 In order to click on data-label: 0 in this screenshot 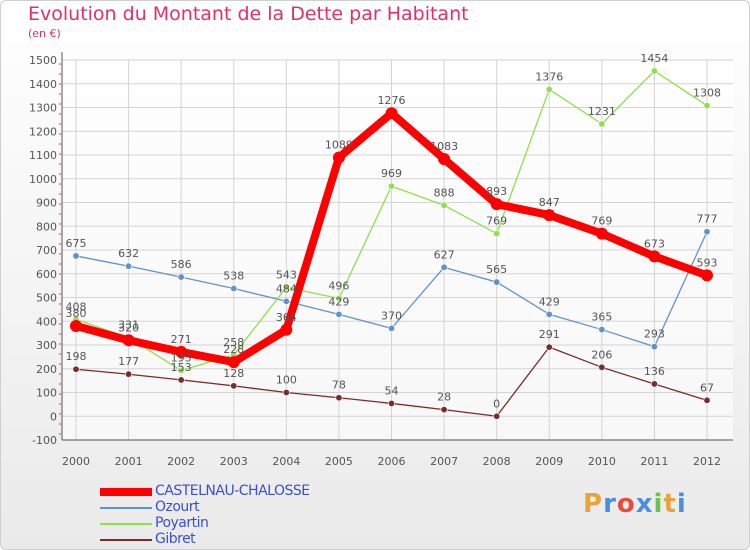, I will do `click(496, 403)`.